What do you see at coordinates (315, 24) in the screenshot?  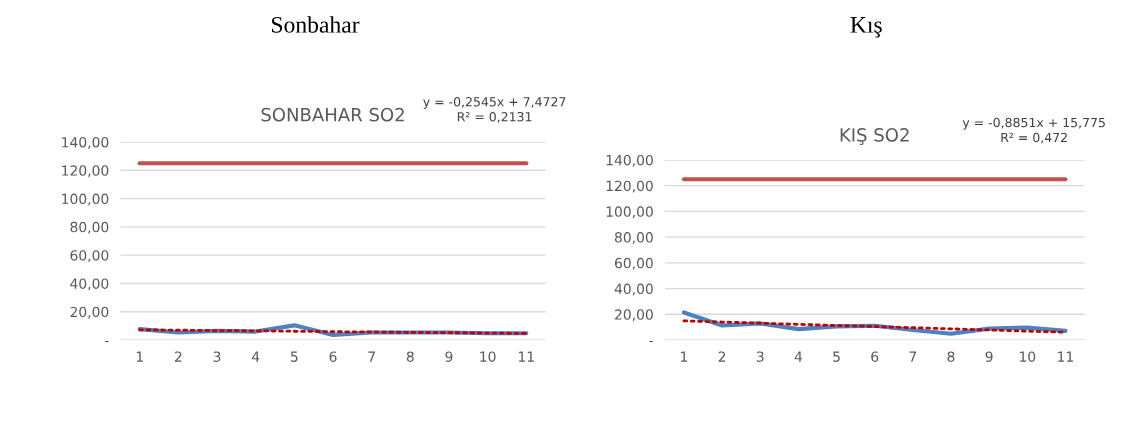 I see `chart-title: Sonbahar` at bounding box center [315, 24].